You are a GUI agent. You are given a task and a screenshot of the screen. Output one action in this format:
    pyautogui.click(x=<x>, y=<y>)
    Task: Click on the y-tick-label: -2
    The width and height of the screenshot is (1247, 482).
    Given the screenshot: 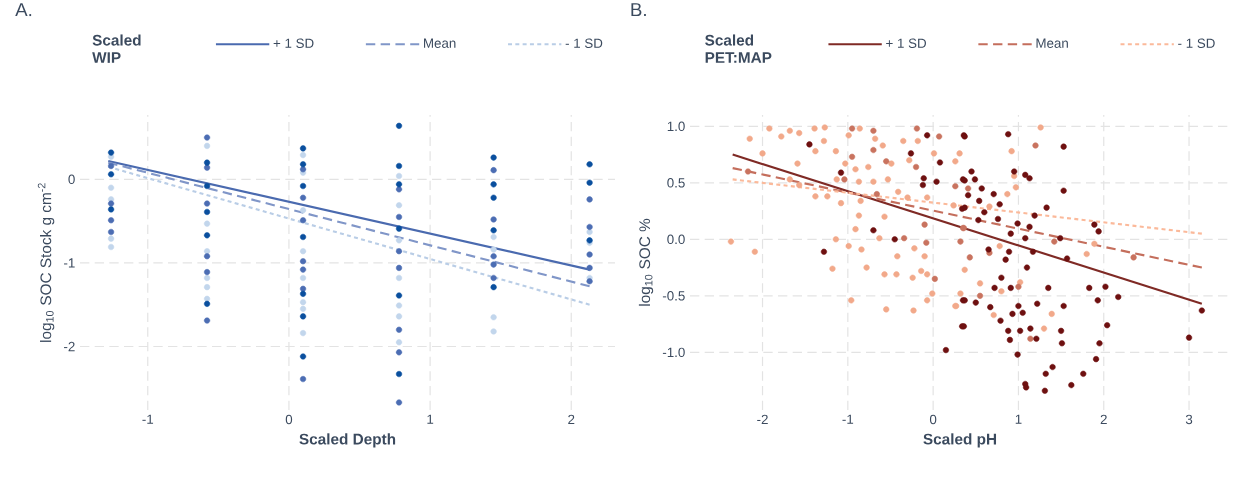 What is the action you would take?
    pyautogui.click(x=69, y=346)
    